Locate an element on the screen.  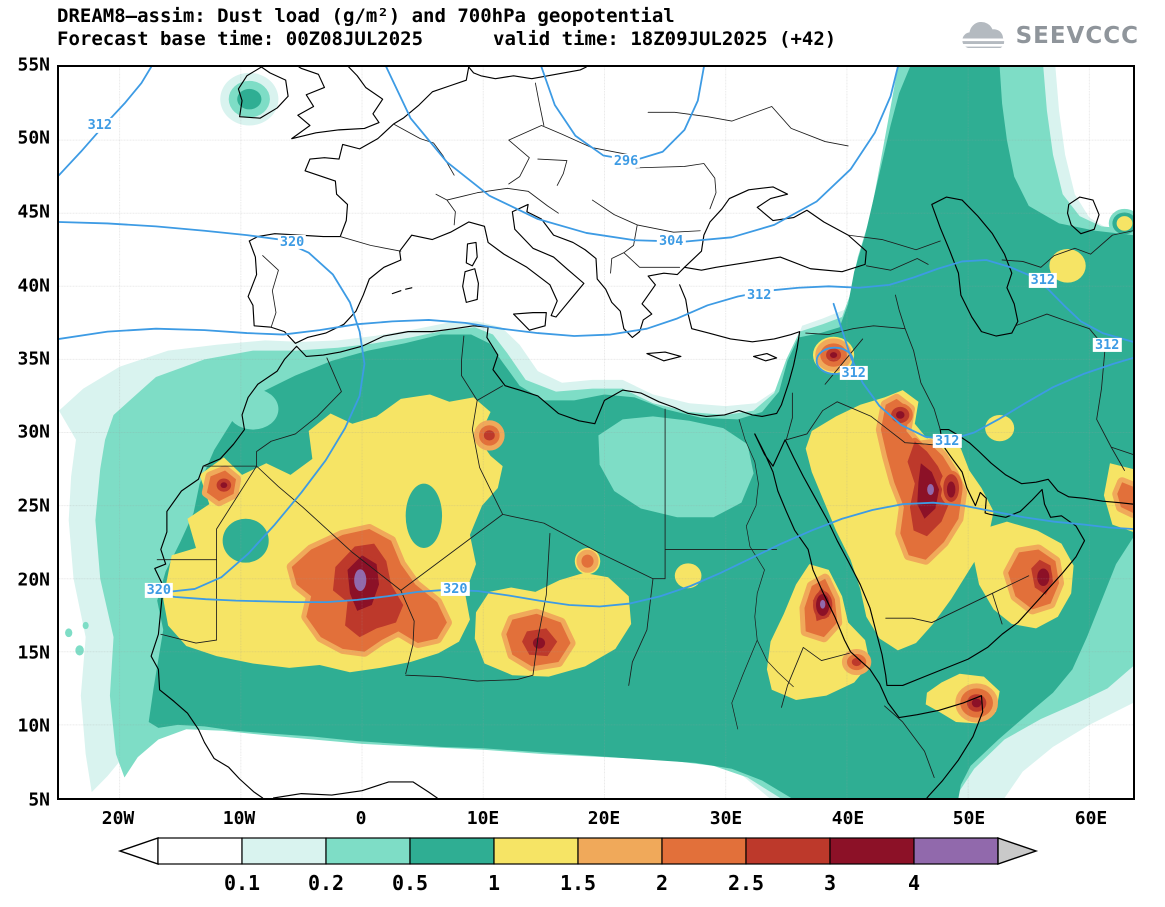
lon-tick: 60E is located at coordinates (1091, 818).